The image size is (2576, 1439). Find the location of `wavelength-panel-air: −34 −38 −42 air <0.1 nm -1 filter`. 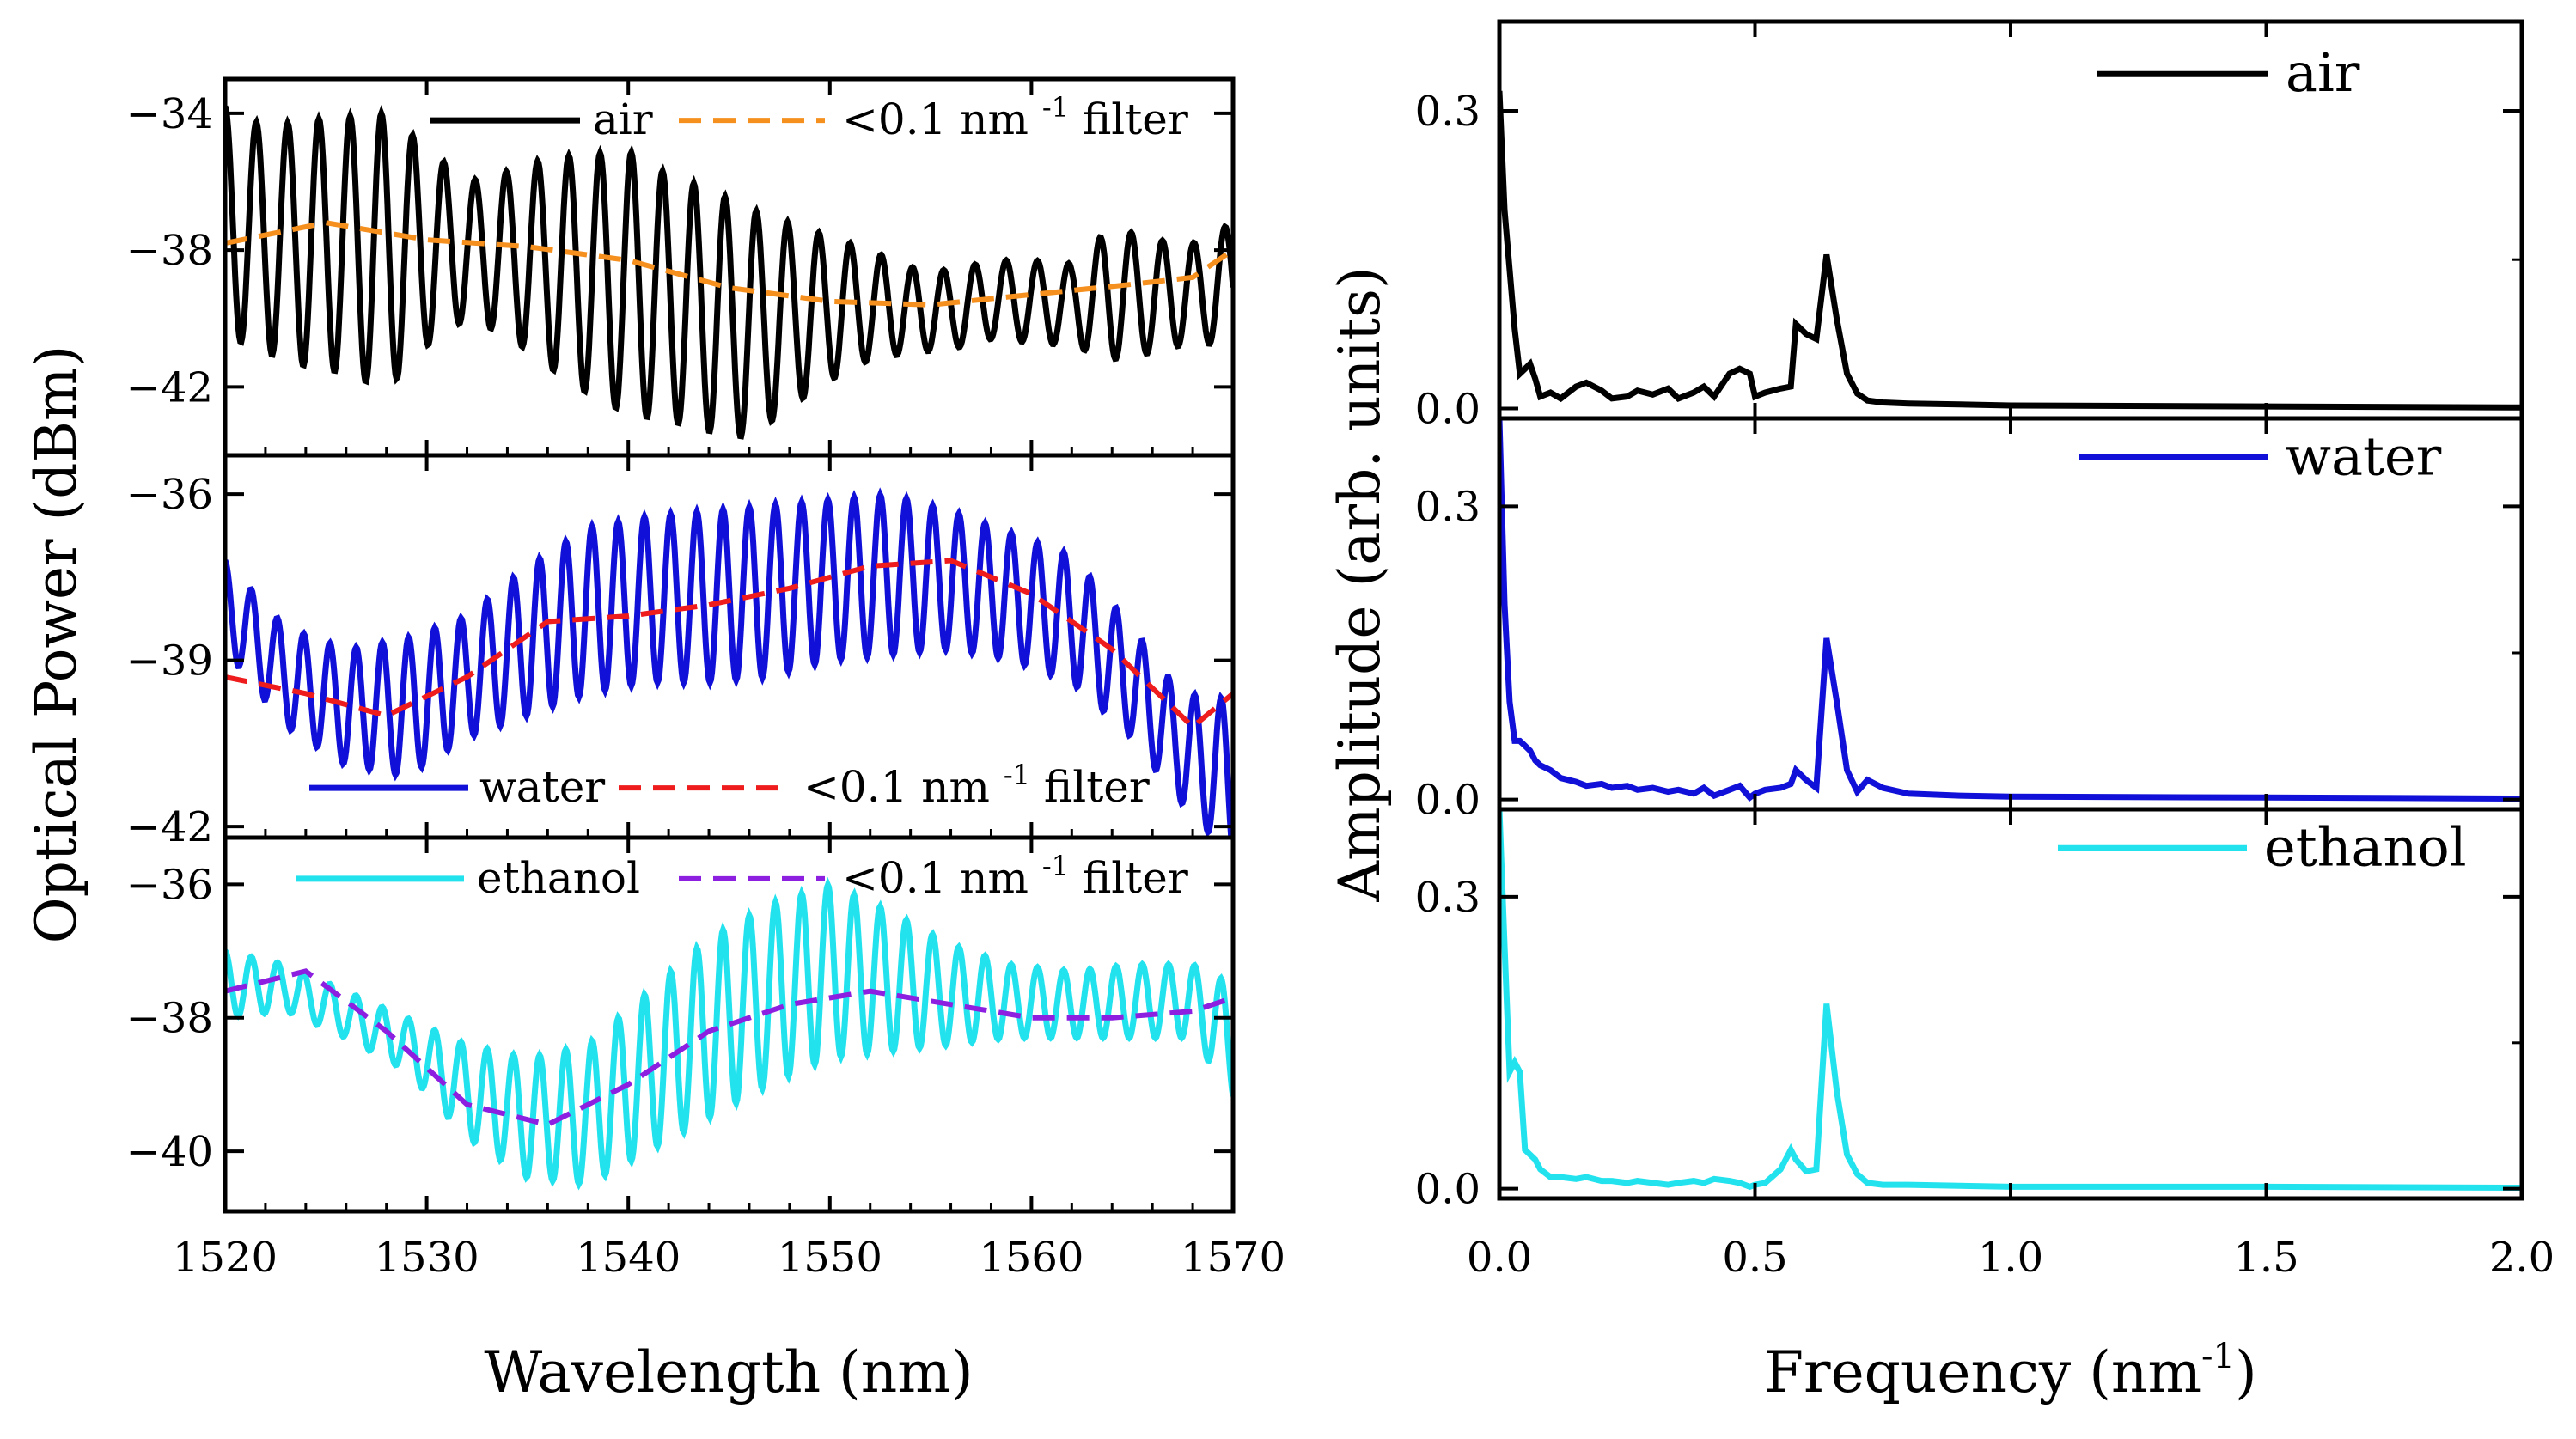

wavelength-panel-air: −34 −38 −42 air <0.1 nm -1 filter is located at coordinates (681, 267).